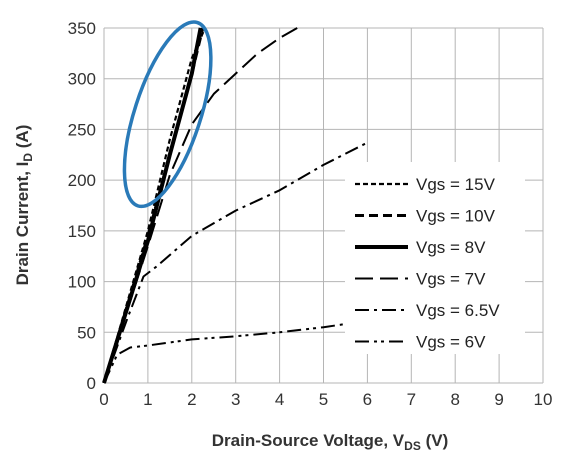 The width and height of the screenshot is (565, 457). I want to click on highlight-ellipse, so click(167, 114).